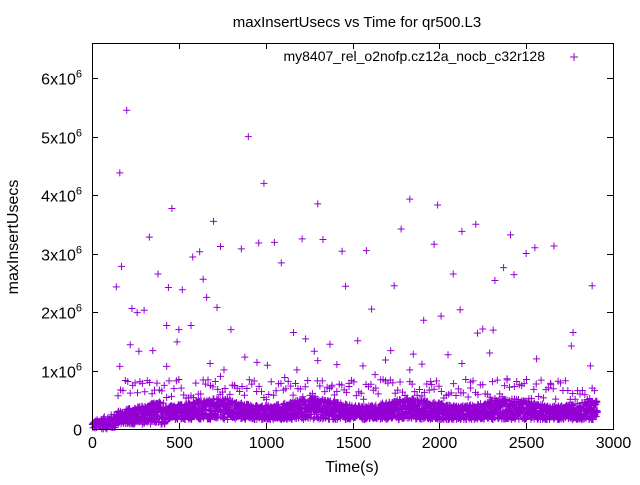 Image resolution: width=640 pixels, height=485 pixels. I want to click on y-tick-base: 0, so click(77, 431).